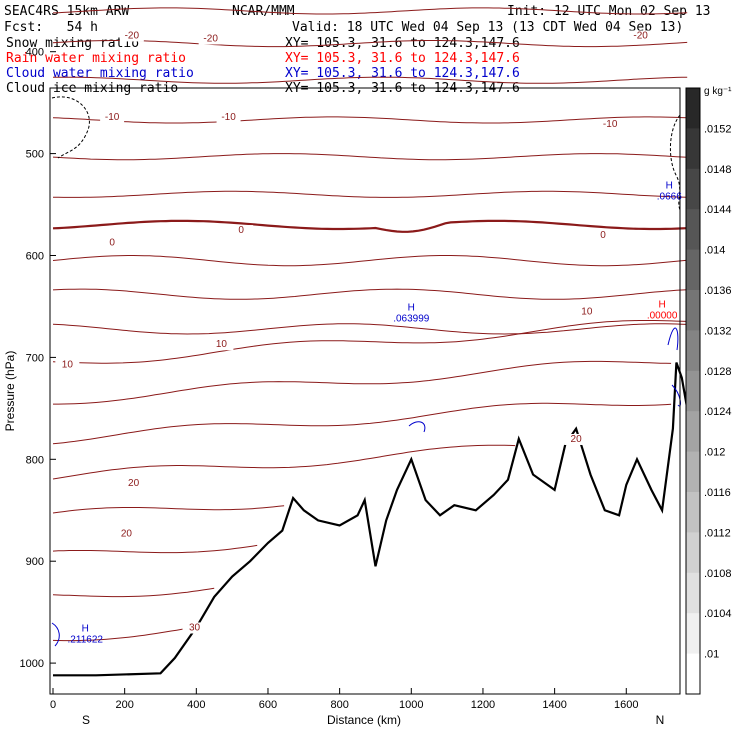 The image size is (740, 740). Describe the element at coordinates (100, 73) in the screenshot. I see `field-name-cloud-water: Cloud water mixing ratio` at that location.